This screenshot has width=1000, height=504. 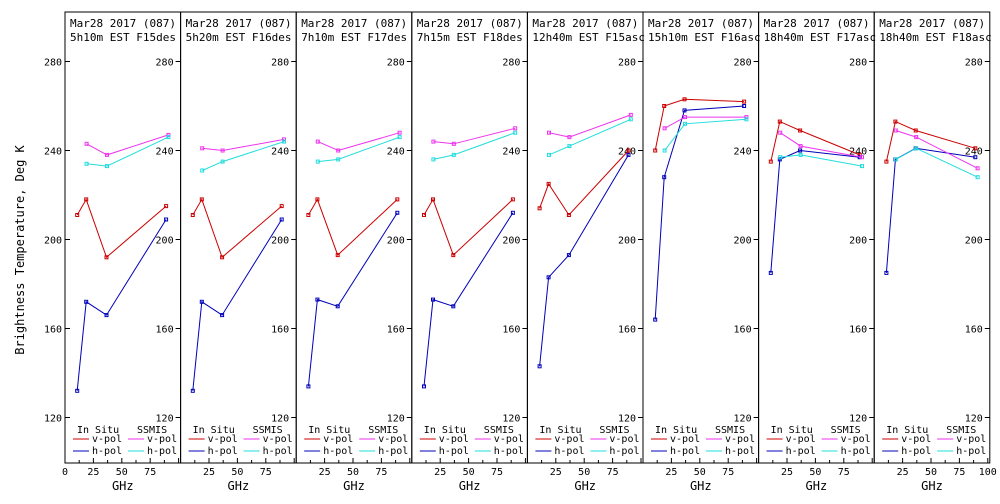 What do you see at coordinates (396, 330) in the screenshot?
I see `panel-3-ytick-label-160: 160` at bounding box center [396, 330].